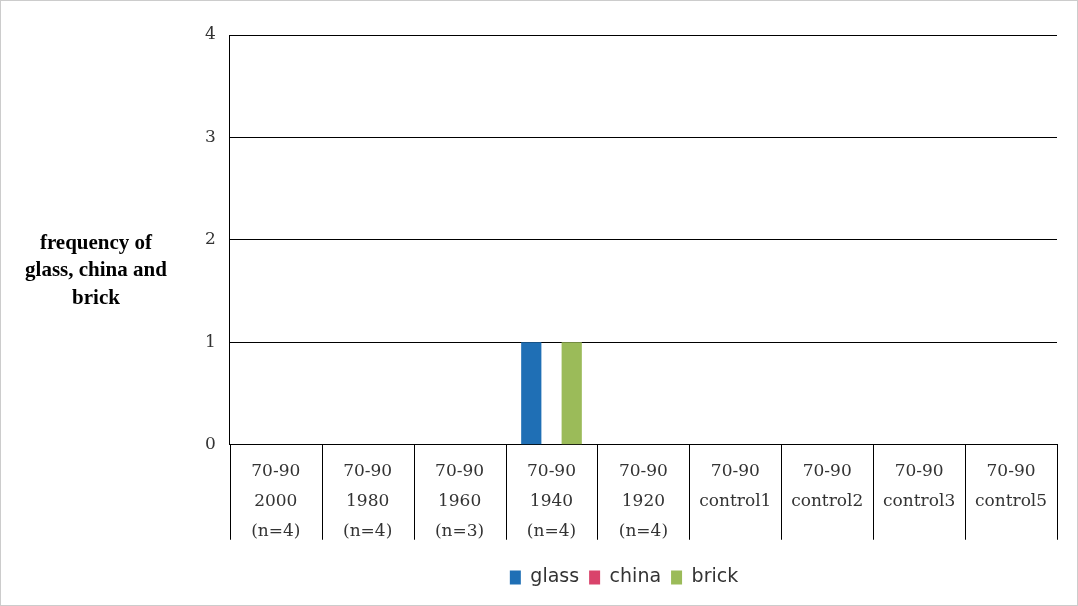 The height and width of the screenshot is (606, 1078). I want to click on x-tick-label: 70-90 control5, so click(1011, 485).